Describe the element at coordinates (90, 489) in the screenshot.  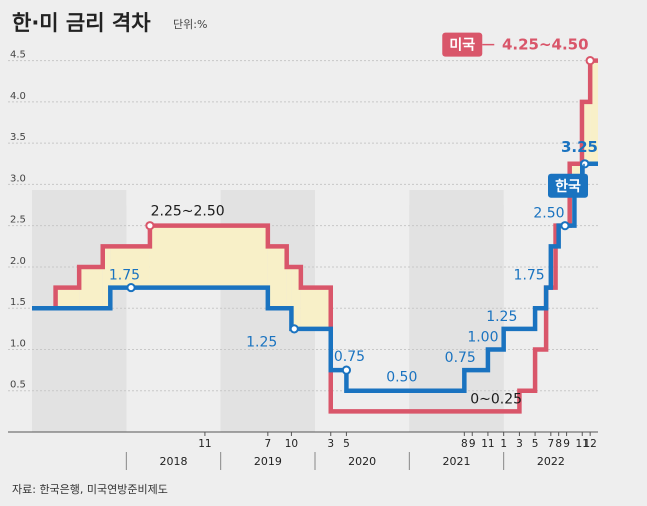
I see `source-note: 자료: 한국은행, 미국연방준비제도` at that location.